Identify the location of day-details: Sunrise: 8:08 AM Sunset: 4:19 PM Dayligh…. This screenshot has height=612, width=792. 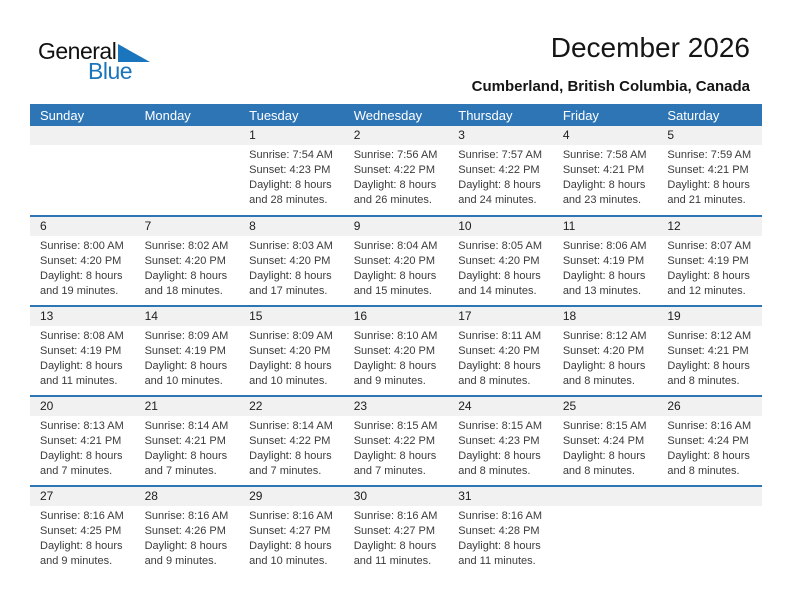
(82, 357).